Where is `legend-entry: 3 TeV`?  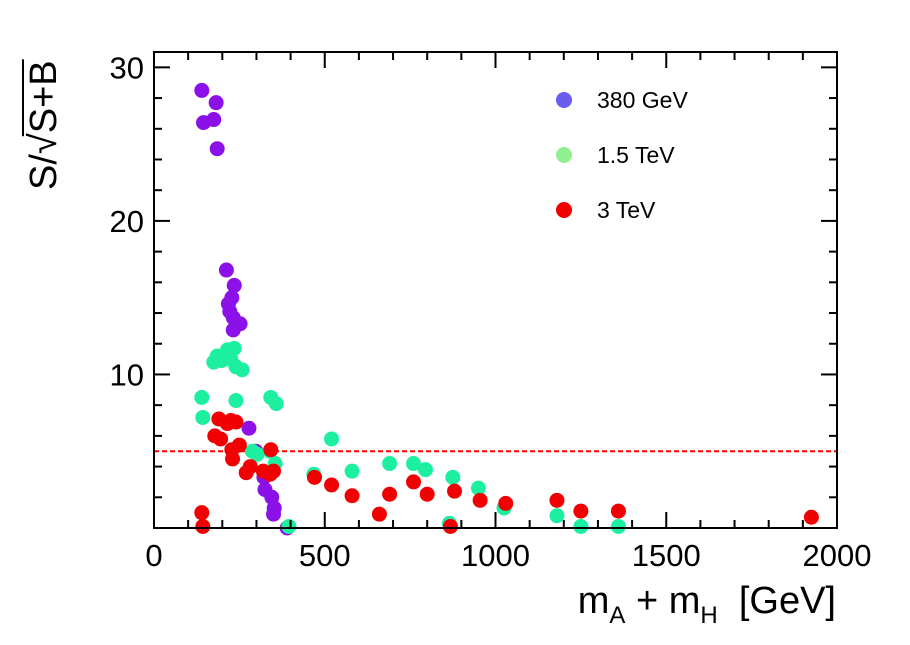 legend-entry: 3 TeV is located at coordinates (606, 210).